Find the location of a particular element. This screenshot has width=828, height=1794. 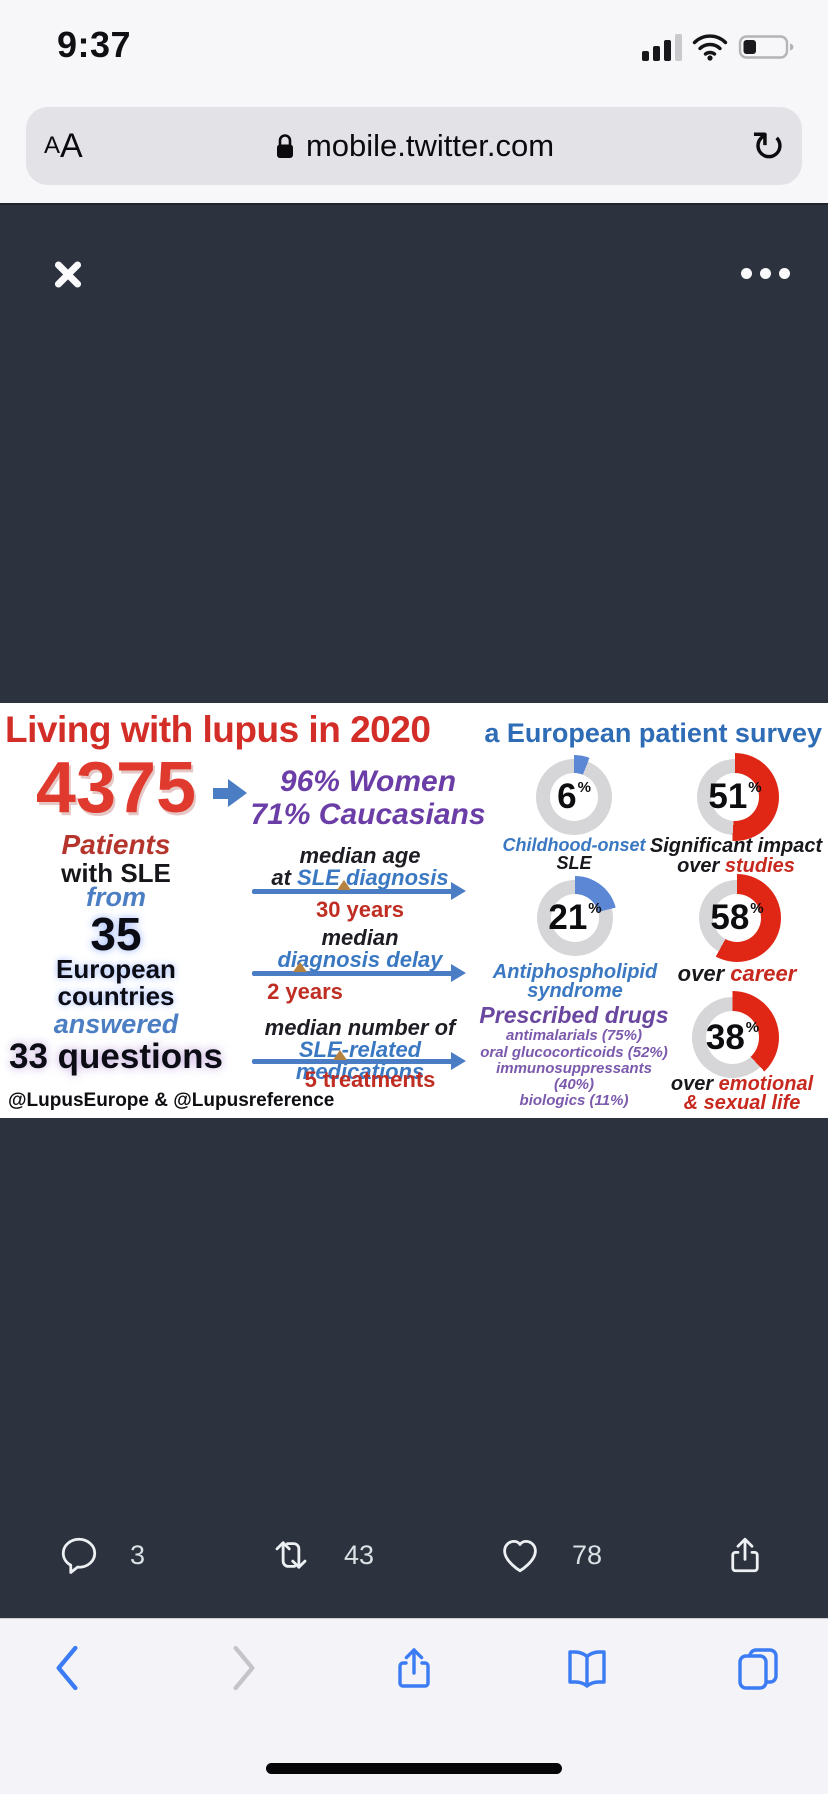

tabs-icon is located at coordinates (758, 1669).